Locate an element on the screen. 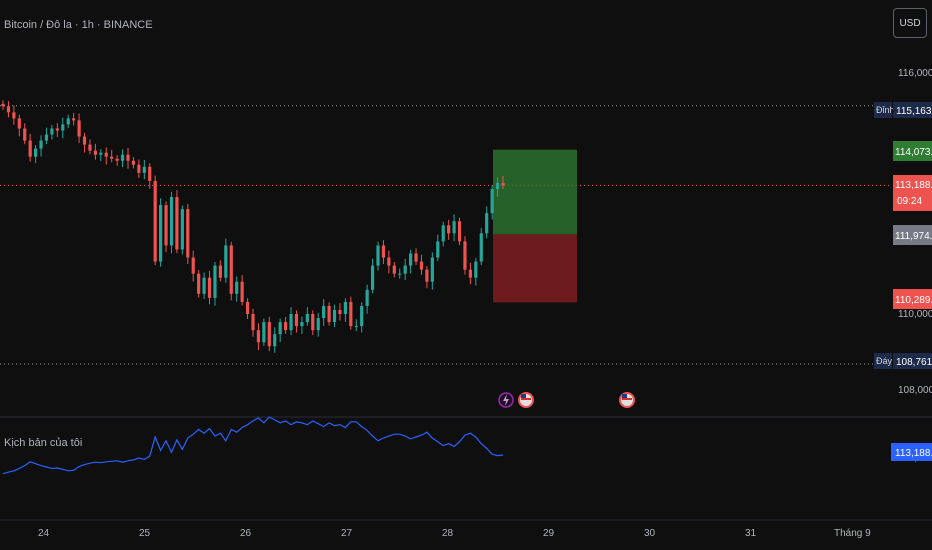  target-price-label is located at coordinates (912, 151).